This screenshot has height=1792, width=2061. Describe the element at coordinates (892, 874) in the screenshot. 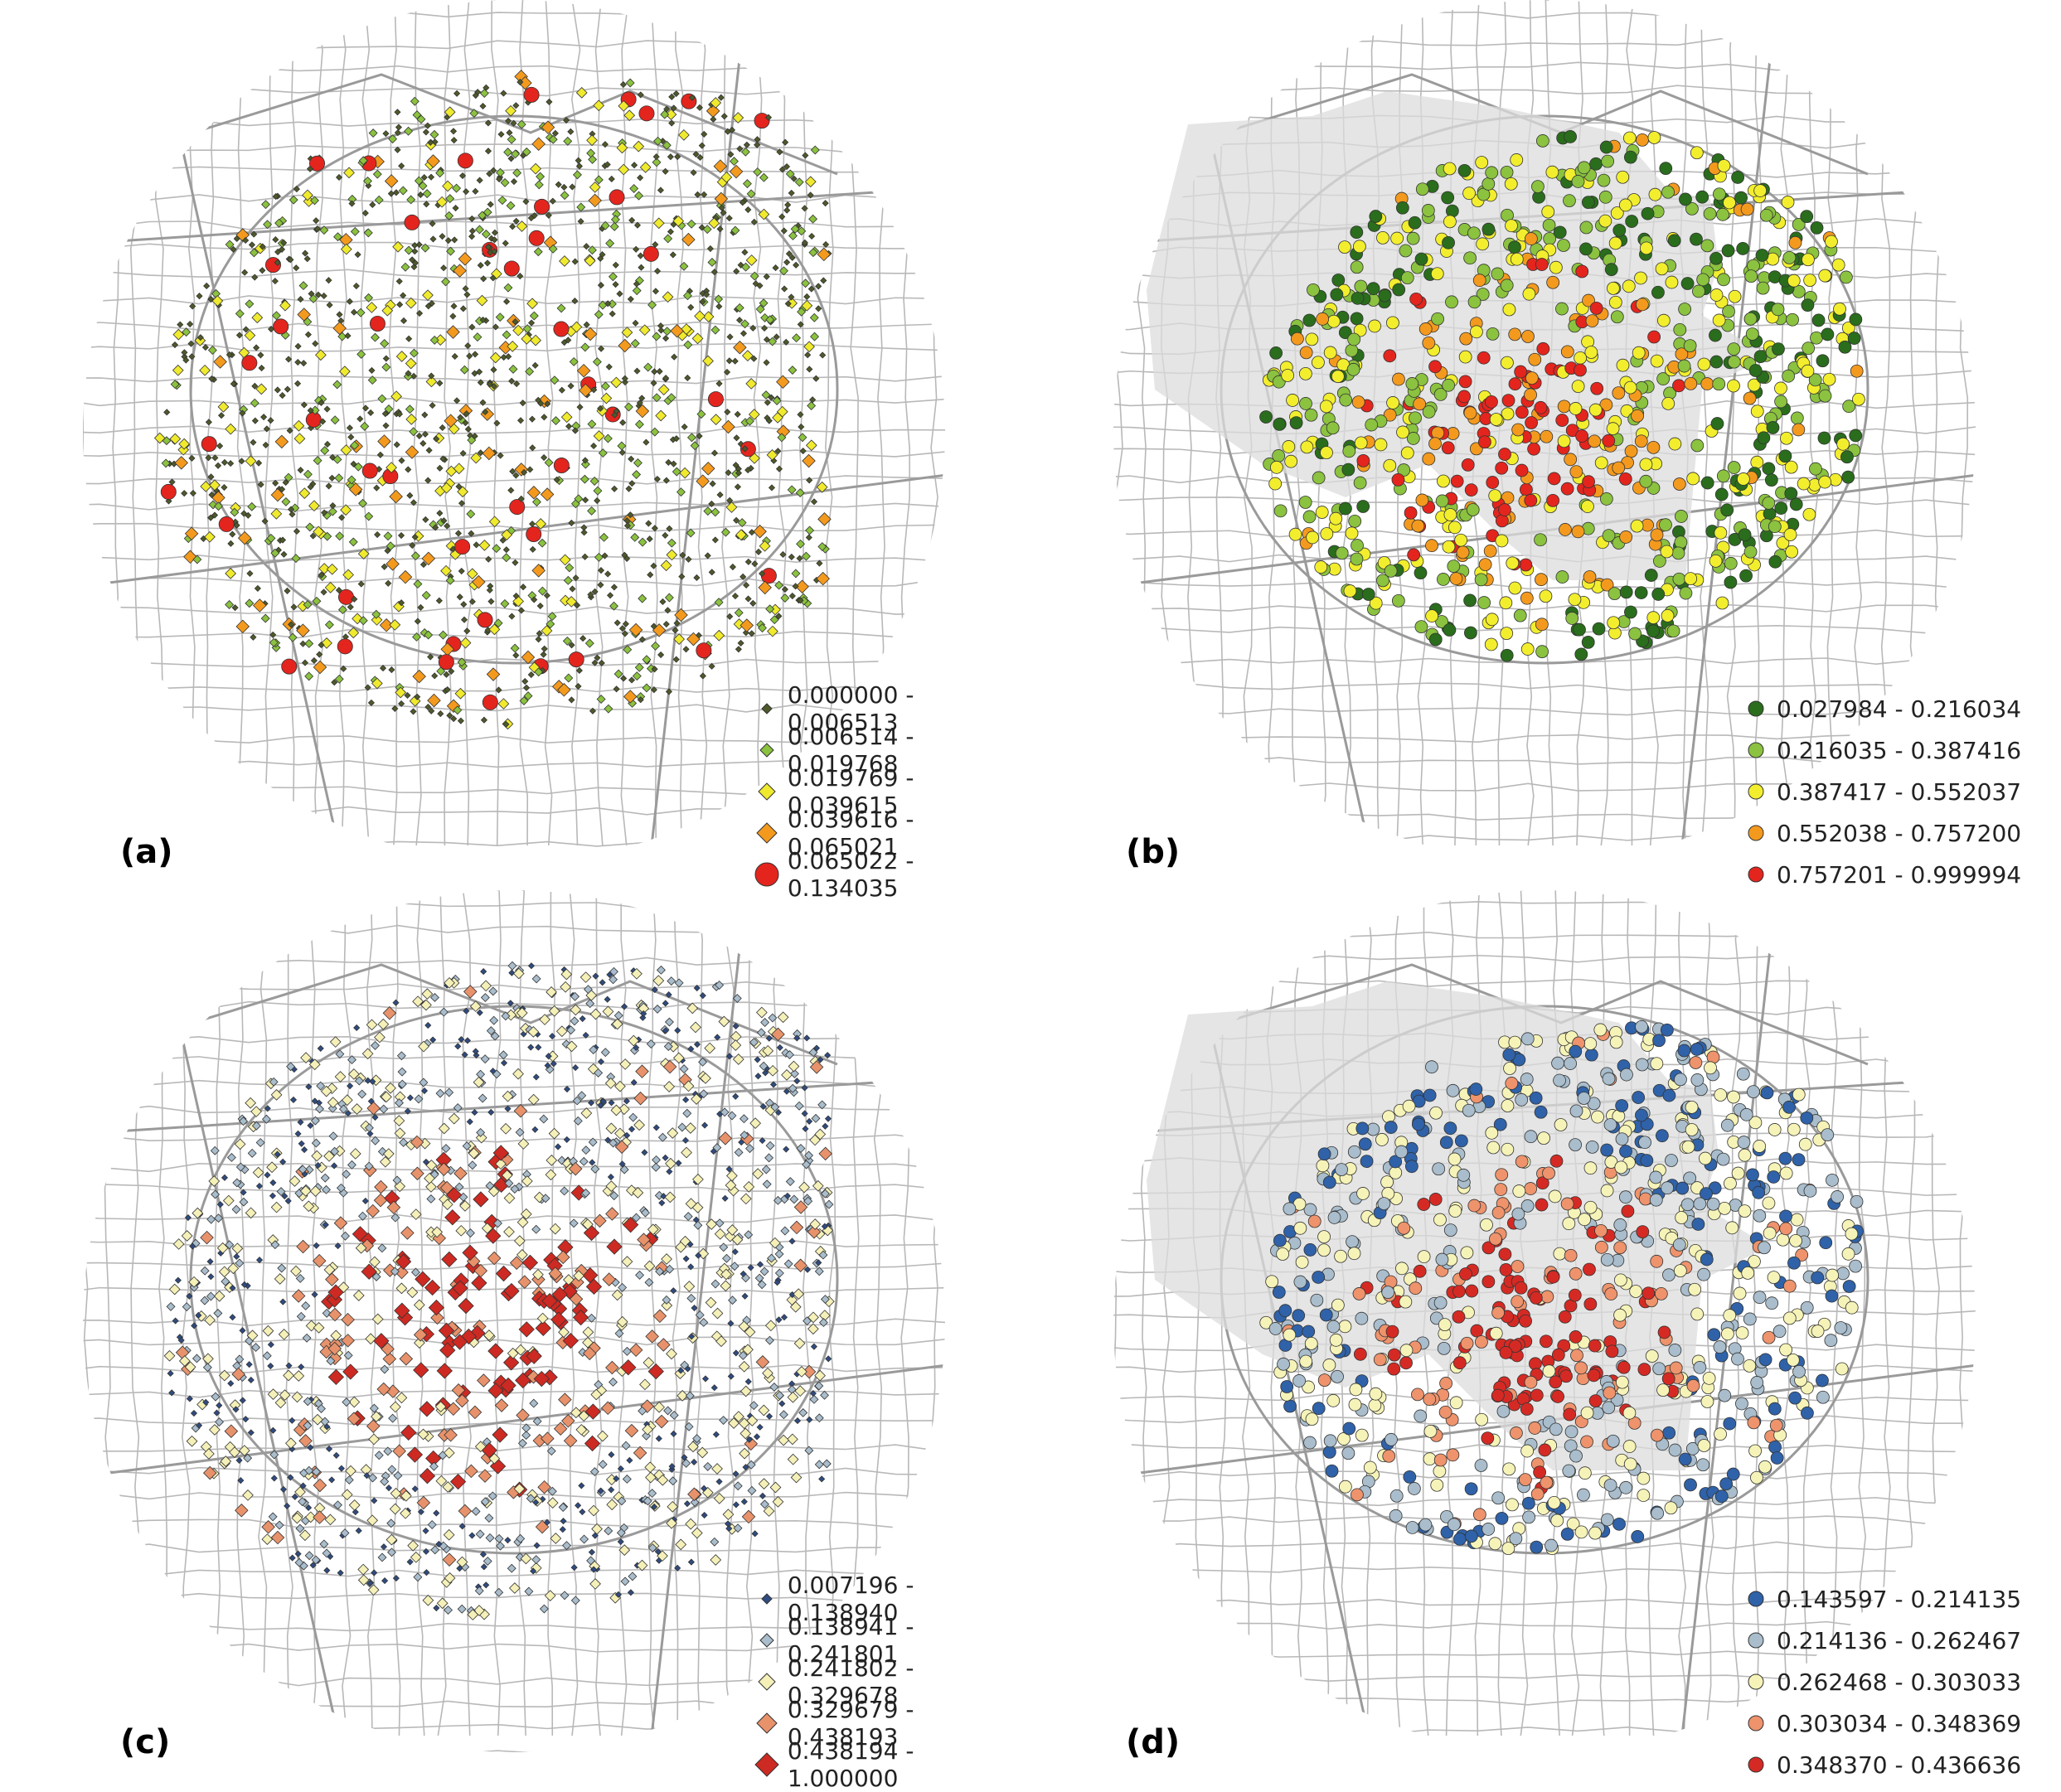

I see `legend-item: 0.065022 - 0.134035` at that location.